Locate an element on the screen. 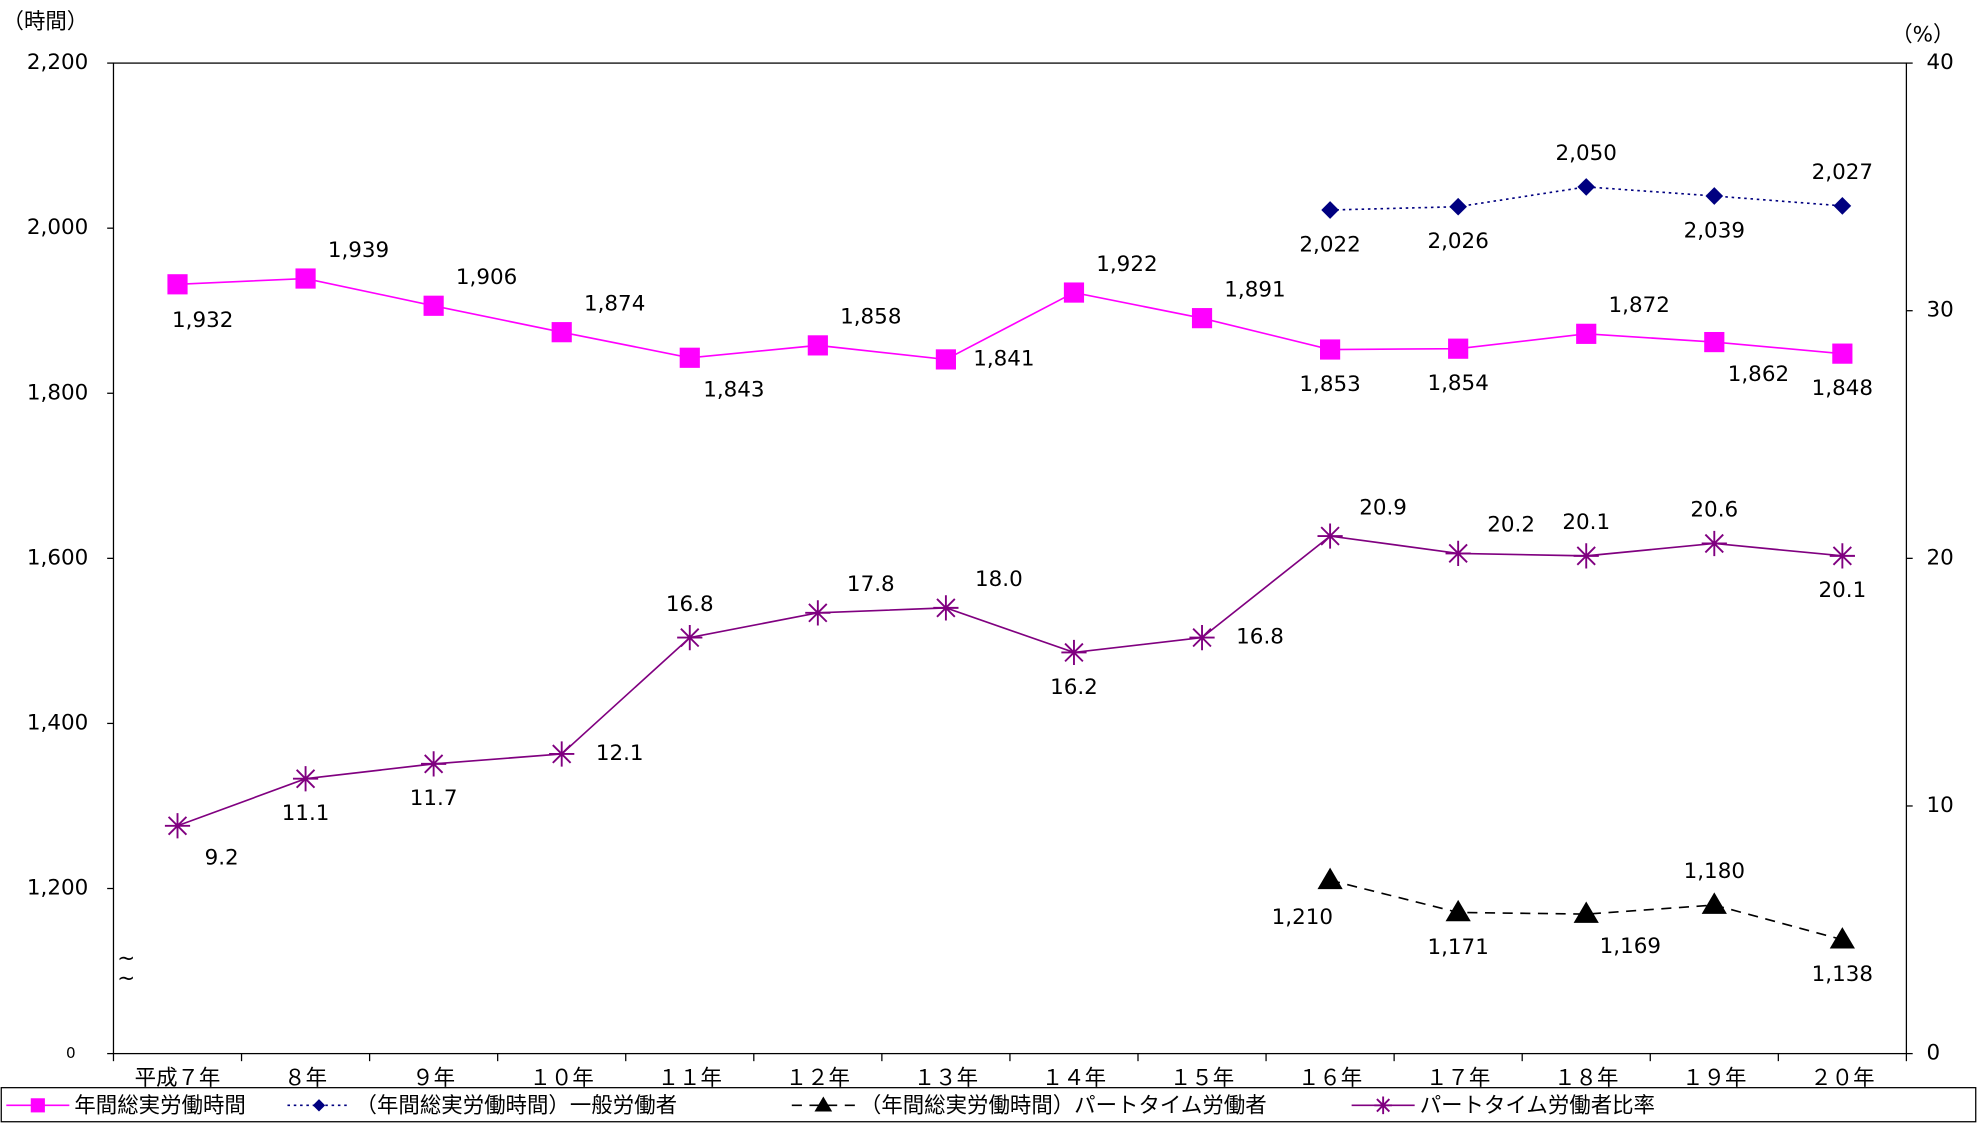 The width and height of the screenshot is (1977, 1123). x-tick-label: ８年 is located at coordinates (305, 1078).